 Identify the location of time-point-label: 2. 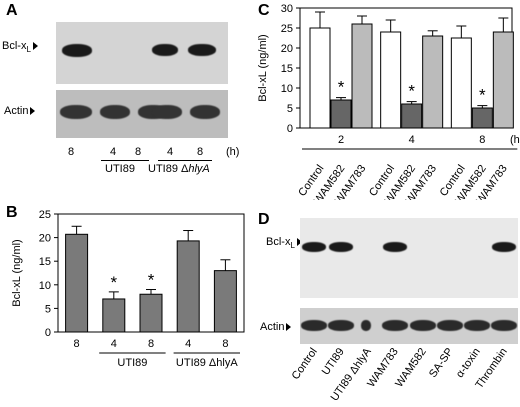
(341, 140).